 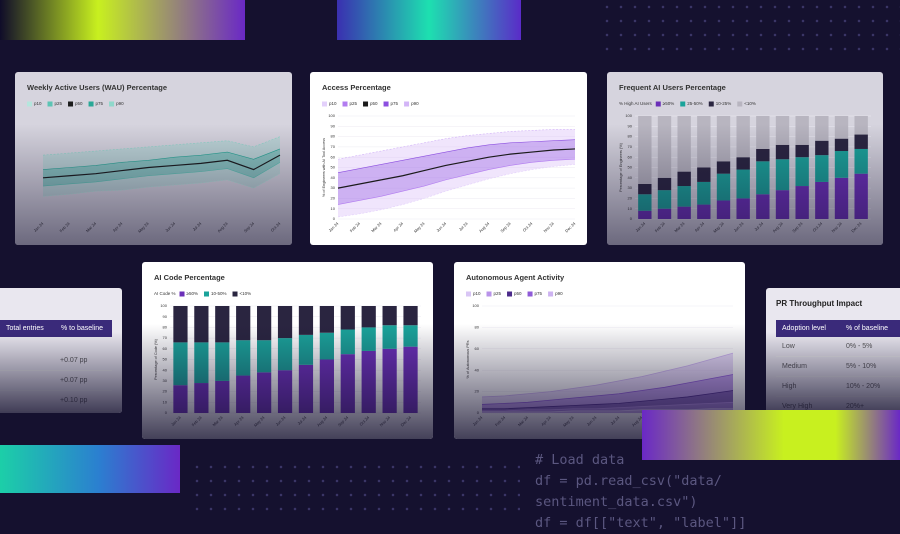 I want to click on header-cell: Adoption level, so click(x=804, y=328).